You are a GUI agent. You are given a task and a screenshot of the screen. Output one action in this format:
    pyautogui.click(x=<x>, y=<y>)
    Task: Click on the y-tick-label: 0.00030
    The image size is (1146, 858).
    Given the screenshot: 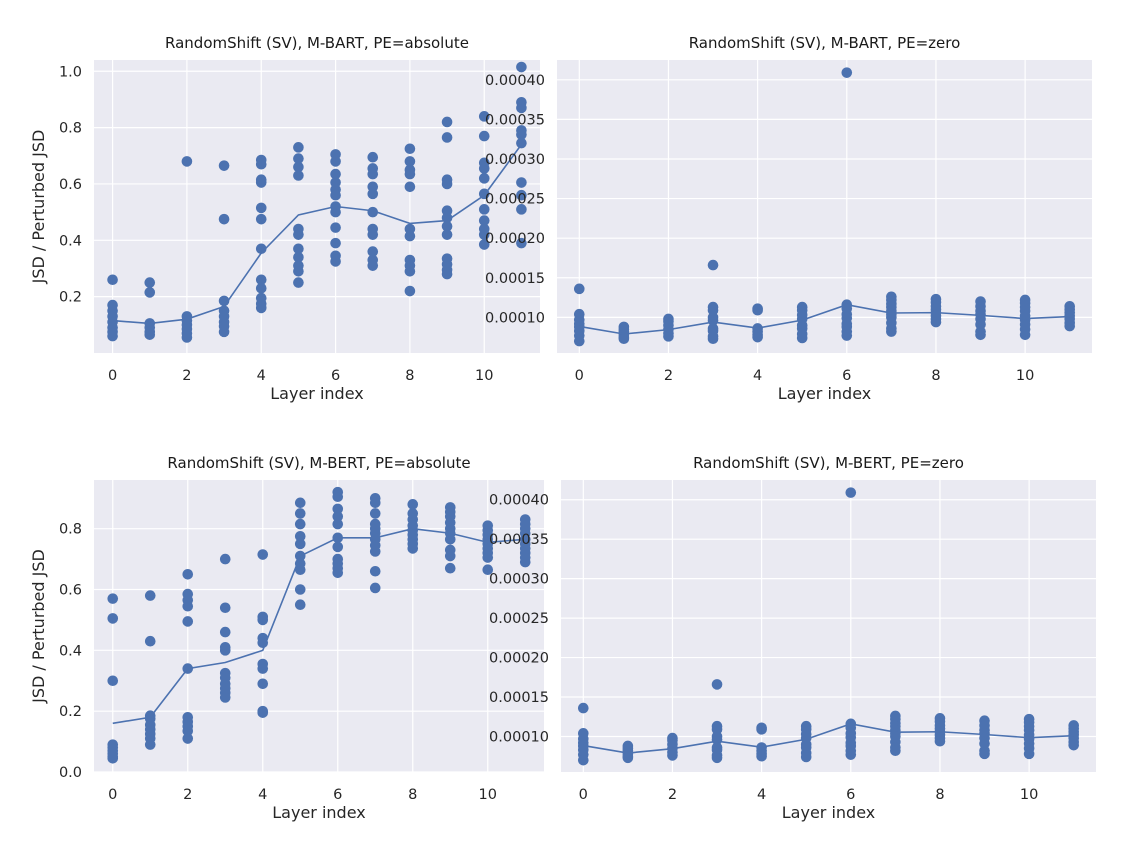 What is the action you would take?
    pyautogui.click(x=519, y=580)
    